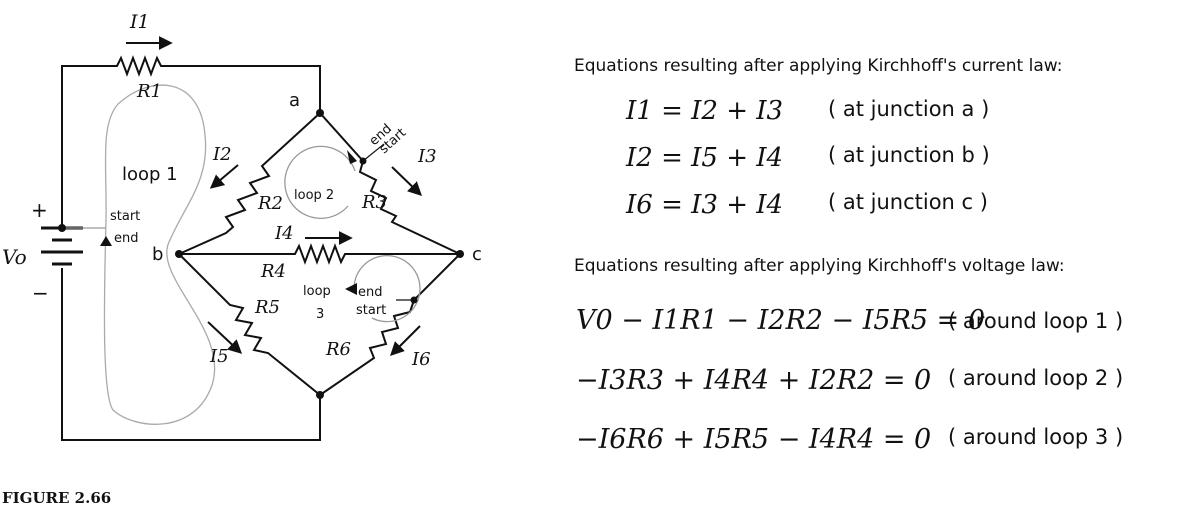  What do you see at coordinates (427, 156) in the screenshot?
I see `i3-label: I3` at bounding box center [427, 156].